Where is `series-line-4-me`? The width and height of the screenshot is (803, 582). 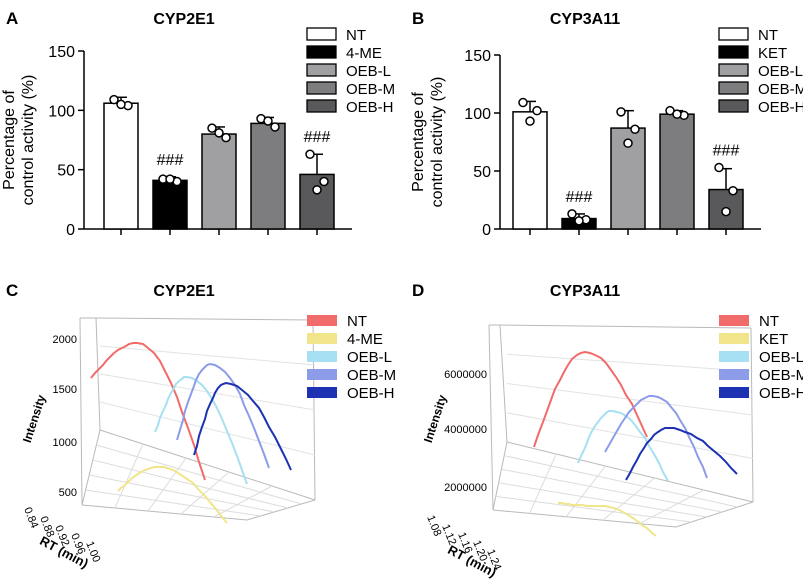 series-line-4-me is located at coordinates (172, 495).